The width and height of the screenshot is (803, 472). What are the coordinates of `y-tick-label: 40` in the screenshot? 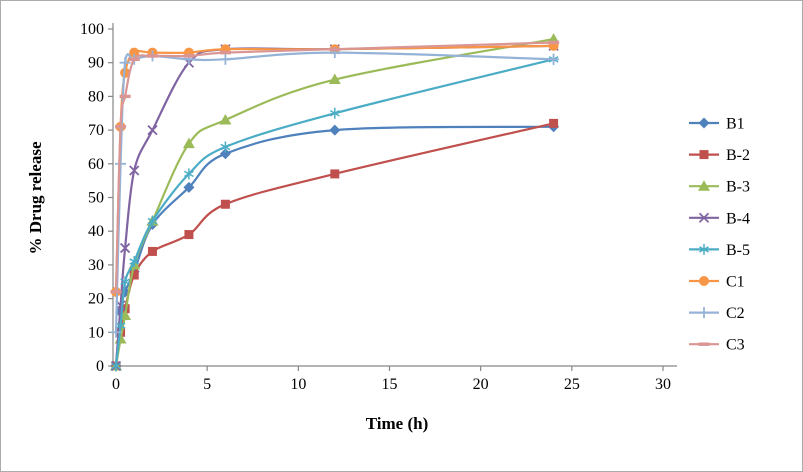 It's located at (96, 231).